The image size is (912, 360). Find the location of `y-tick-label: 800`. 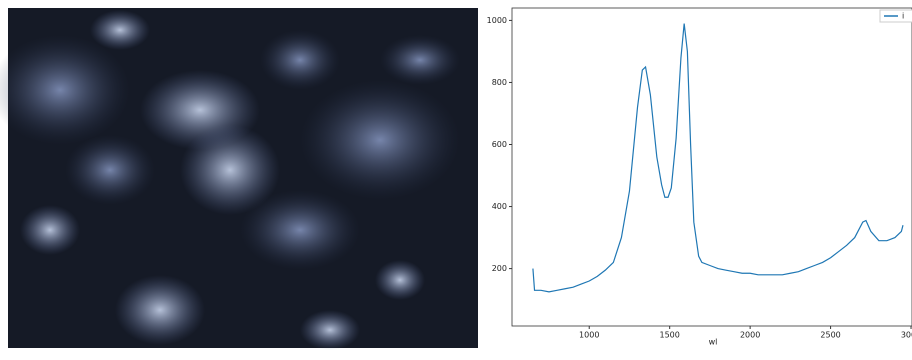

y-tick-label: 800 is located at coordinates (499, 82).